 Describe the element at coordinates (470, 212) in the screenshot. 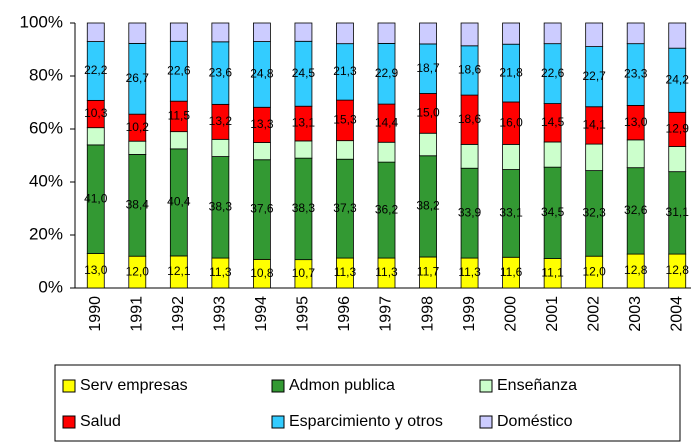

I see `data-label: 33,9` at that location.